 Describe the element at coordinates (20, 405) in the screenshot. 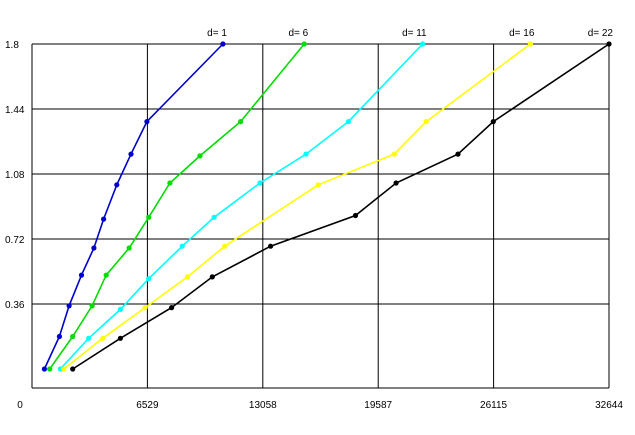

I see `x-tick-label: 0` at that location.